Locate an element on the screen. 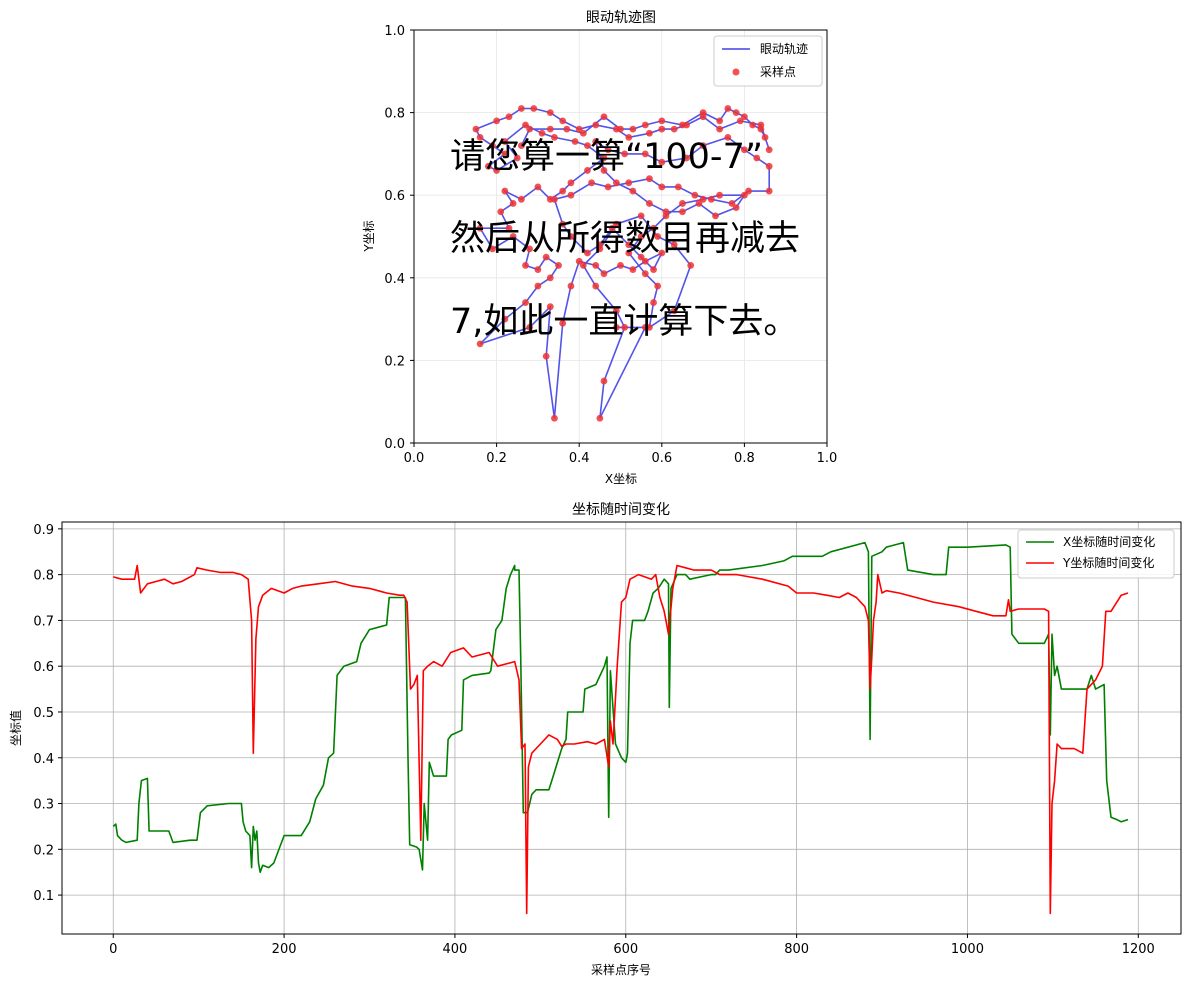  y-tick-label: 1.0 is located at coordinates (394, 31).